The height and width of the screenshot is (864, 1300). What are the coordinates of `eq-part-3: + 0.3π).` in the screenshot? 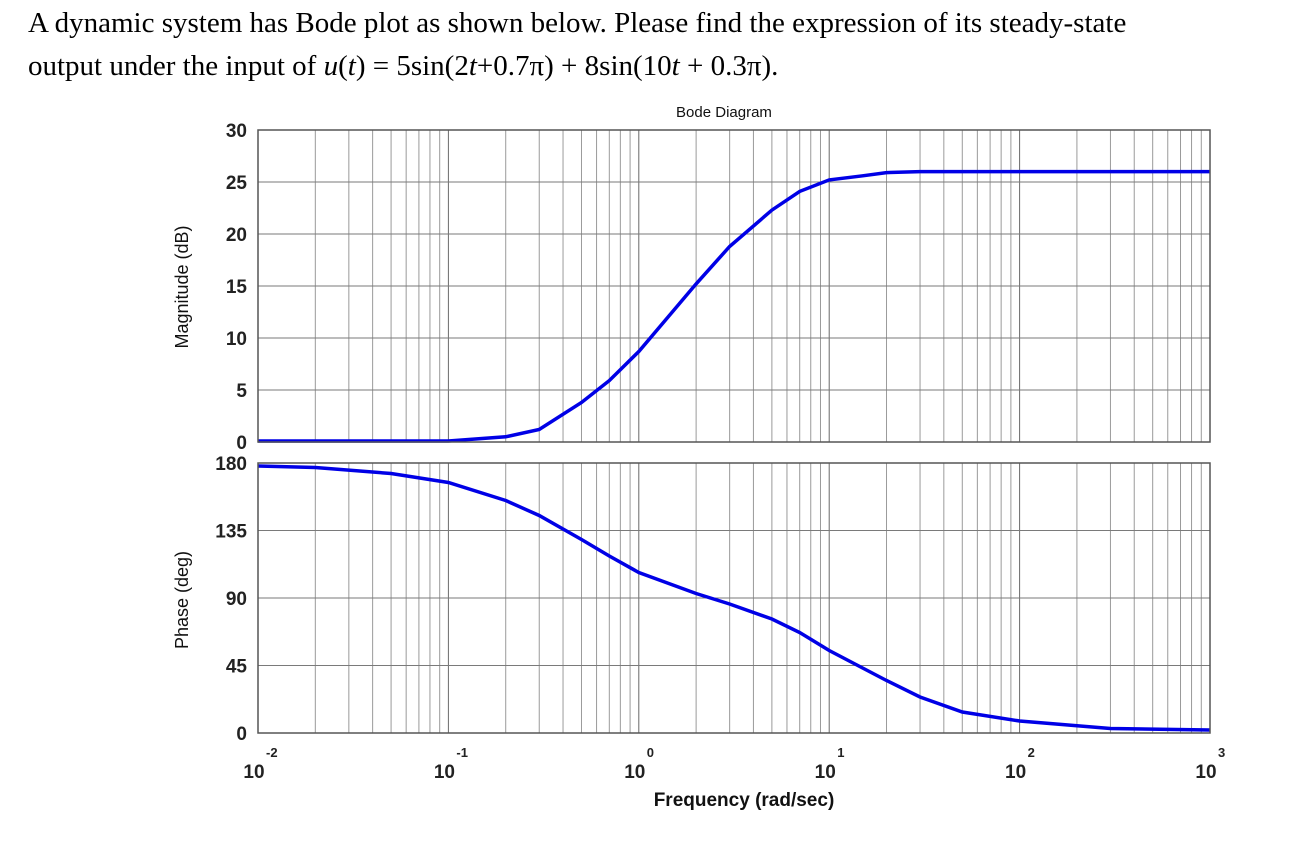 It's located at (729, 66).